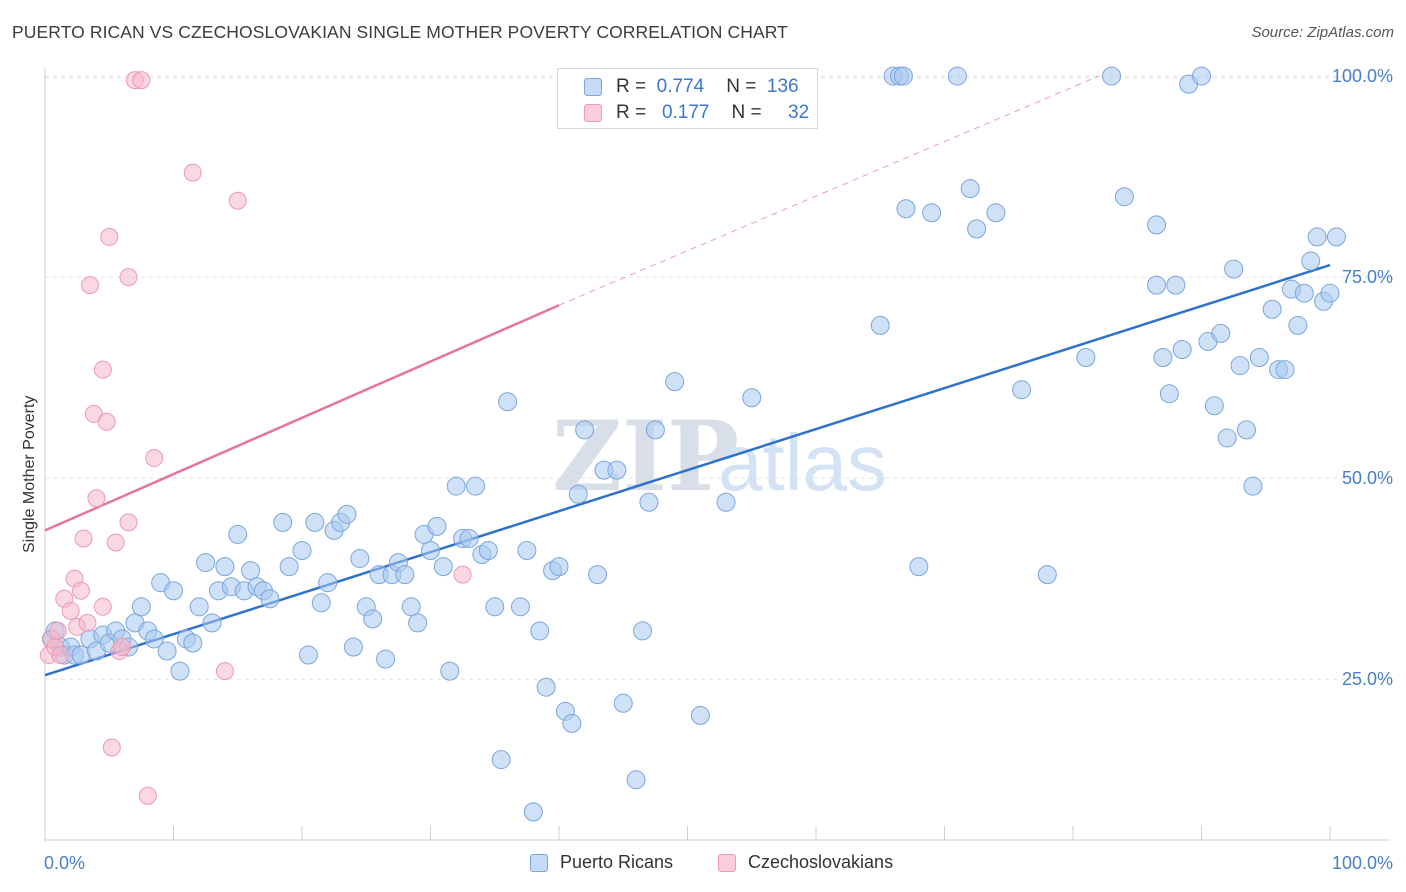 The image size is (1406, 892). Describe the element at coordinates (1367, 478) in the screenshot. I see `y-tick-label-1: 50.0%` at that location.